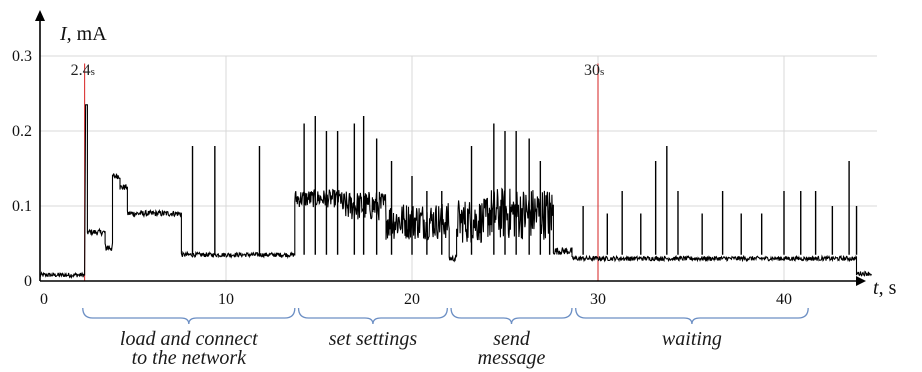  Describe the element at coordinates (22, 131) in the screenshot. I see `y-tick-label: 0.2` at that location.